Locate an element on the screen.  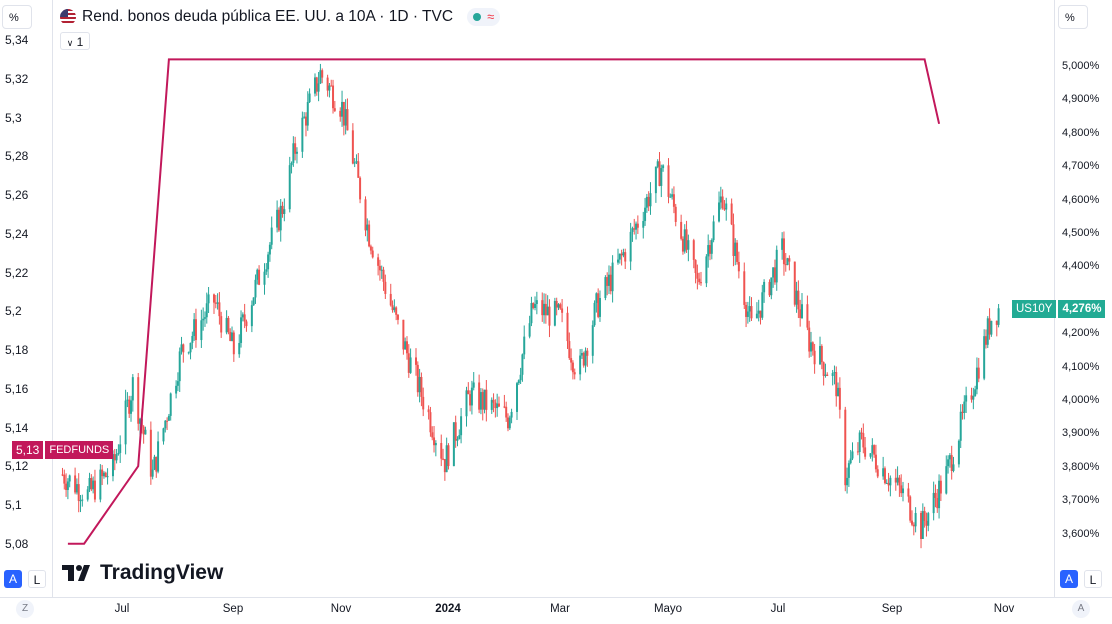
left-axis-tick: 5,2 is located at coordinates (13, 311).